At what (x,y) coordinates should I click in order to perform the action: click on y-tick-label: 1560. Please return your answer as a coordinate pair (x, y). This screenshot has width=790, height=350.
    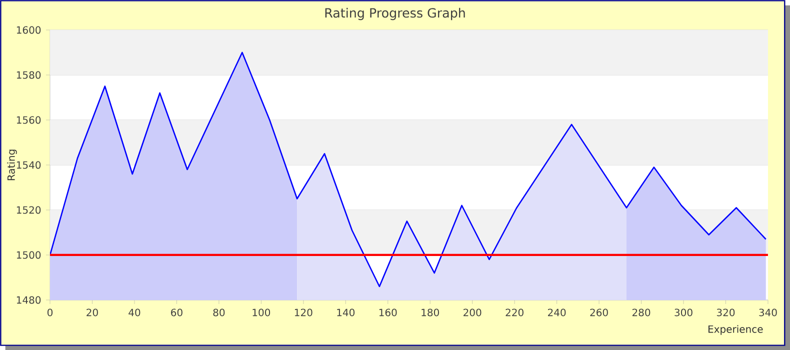
    Looking at the image, I should click on (28, 120).